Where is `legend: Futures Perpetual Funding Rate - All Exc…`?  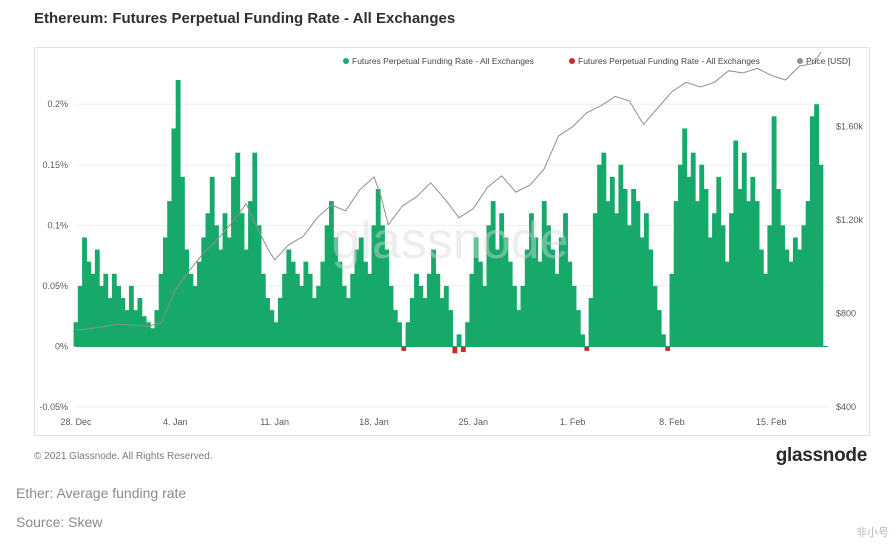
legend: Futures Perpetual Funding Rate - All Exc… is located at coordinates (596, 61).